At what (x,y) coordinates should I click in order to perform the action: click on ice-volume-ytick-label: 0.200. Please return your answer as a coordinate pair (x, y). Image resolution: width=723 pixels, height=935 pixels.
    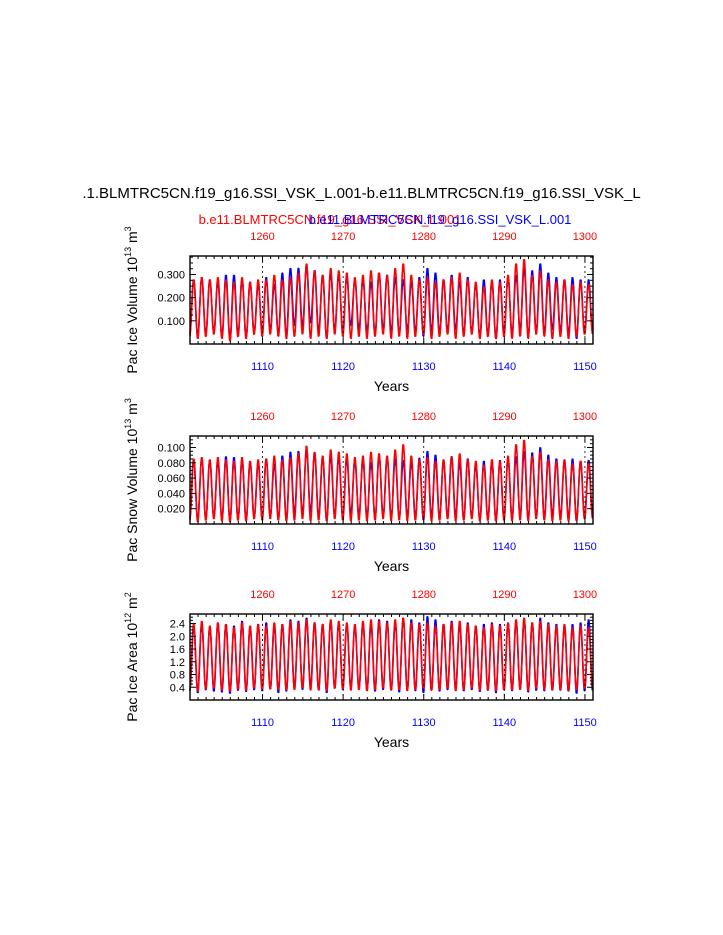
    Looking at the image, I should click on (171, 299).